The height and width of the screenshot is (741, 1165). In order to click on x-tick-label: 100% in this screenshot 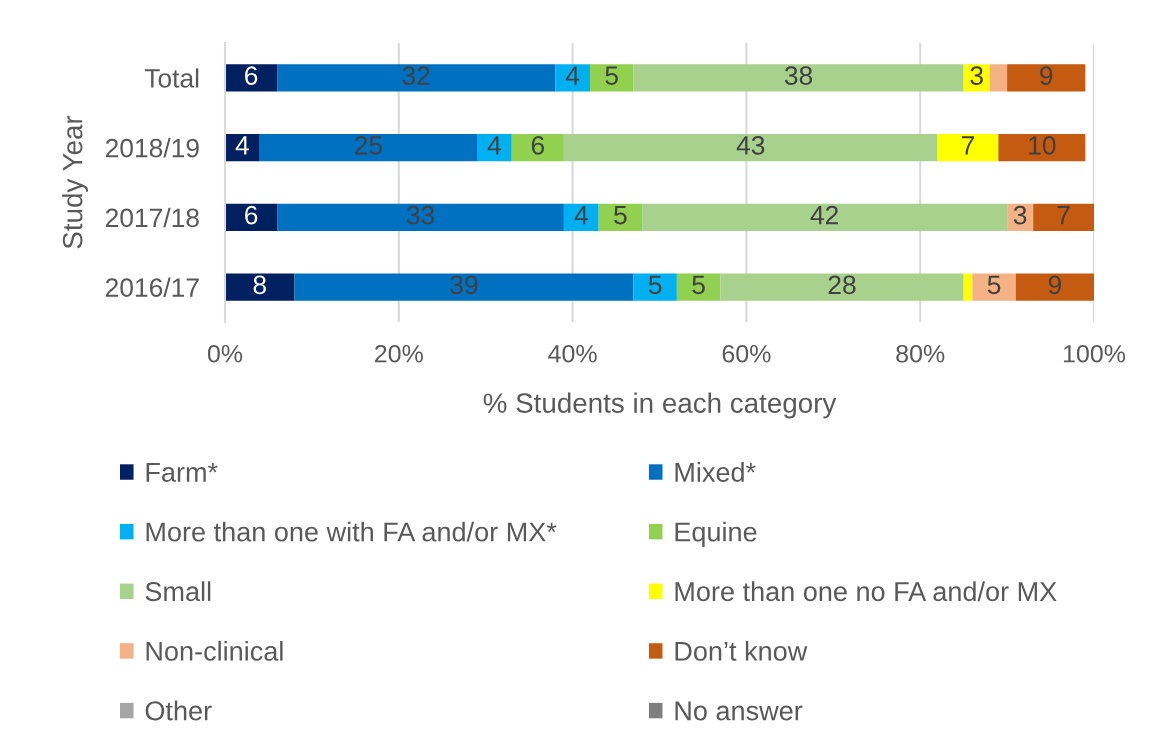, I will do `click(1094, 353)`.